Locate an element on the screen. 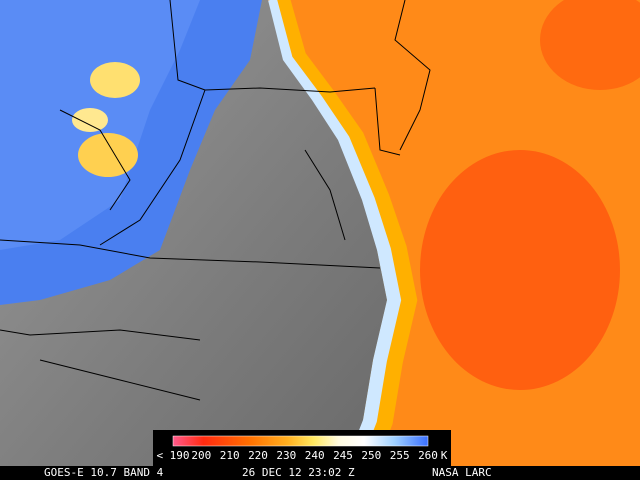  colorbar-label: 210 is located at coordinates (230, 455).